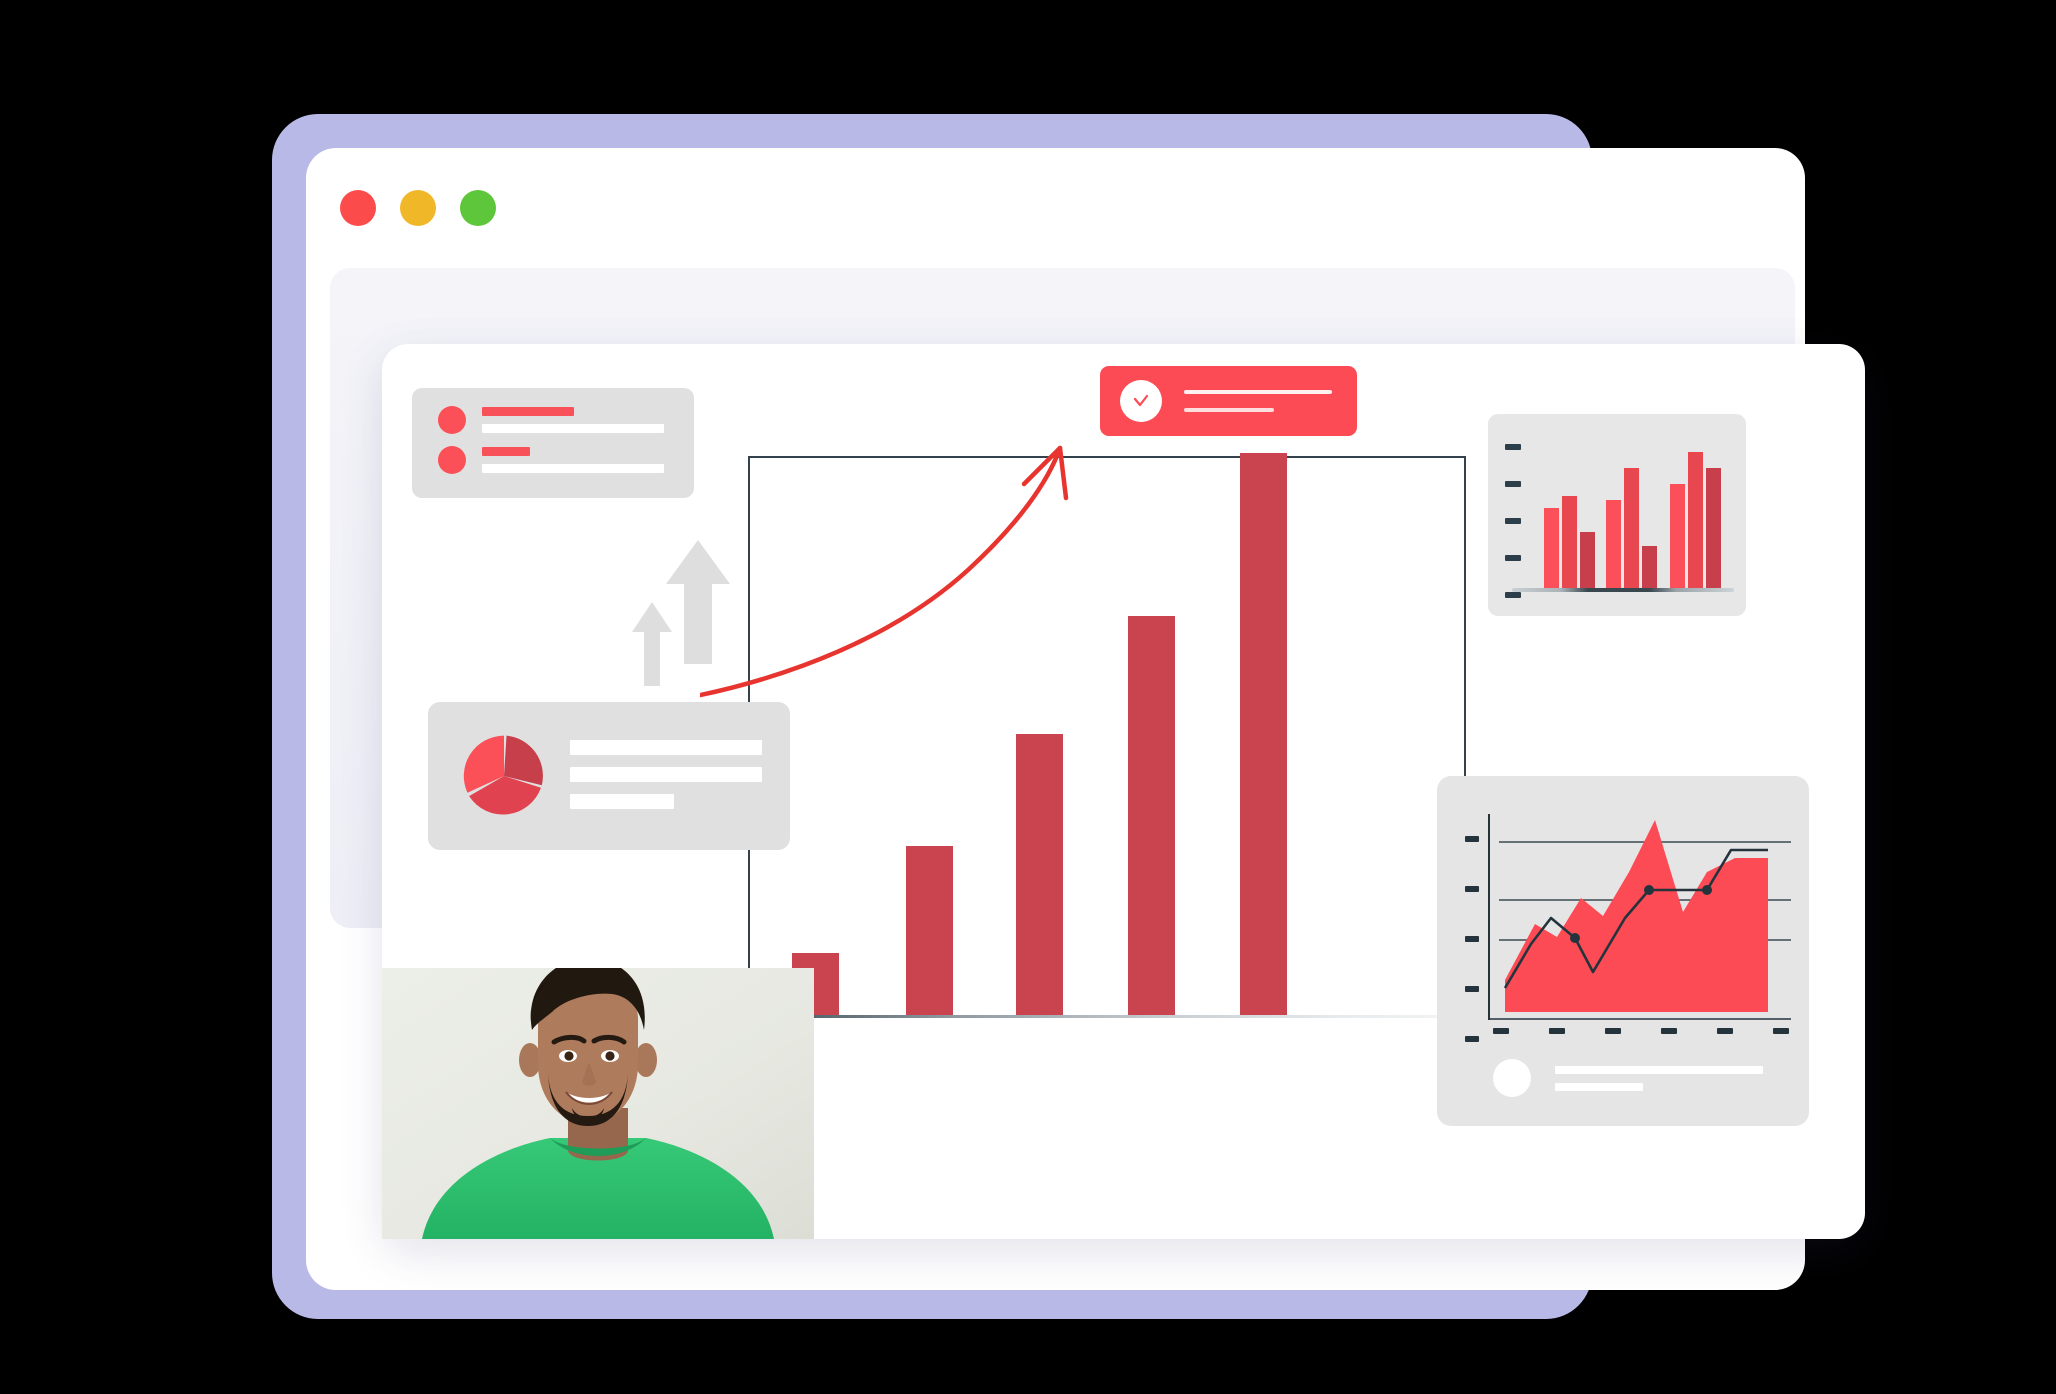 This screenshot has width=2056, height=1394. What do you see at coordinates (652, 644) in the screenshot?
I see `small-up-arrow` at bounding box center [652, 644].